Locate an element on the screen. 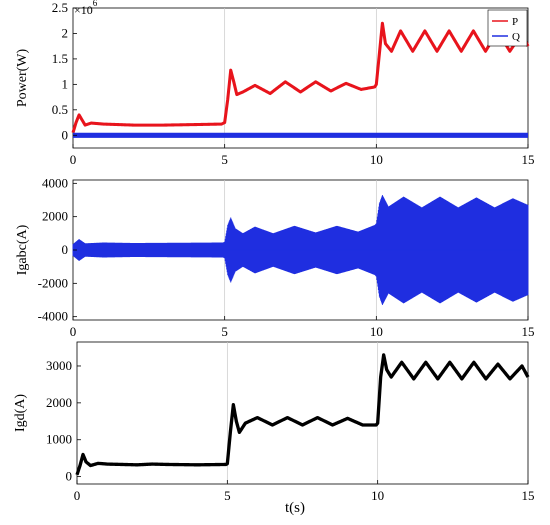 This screenshot has height=525, width=550. y-tick-label: 1000 is located at coordinates (59, 439).